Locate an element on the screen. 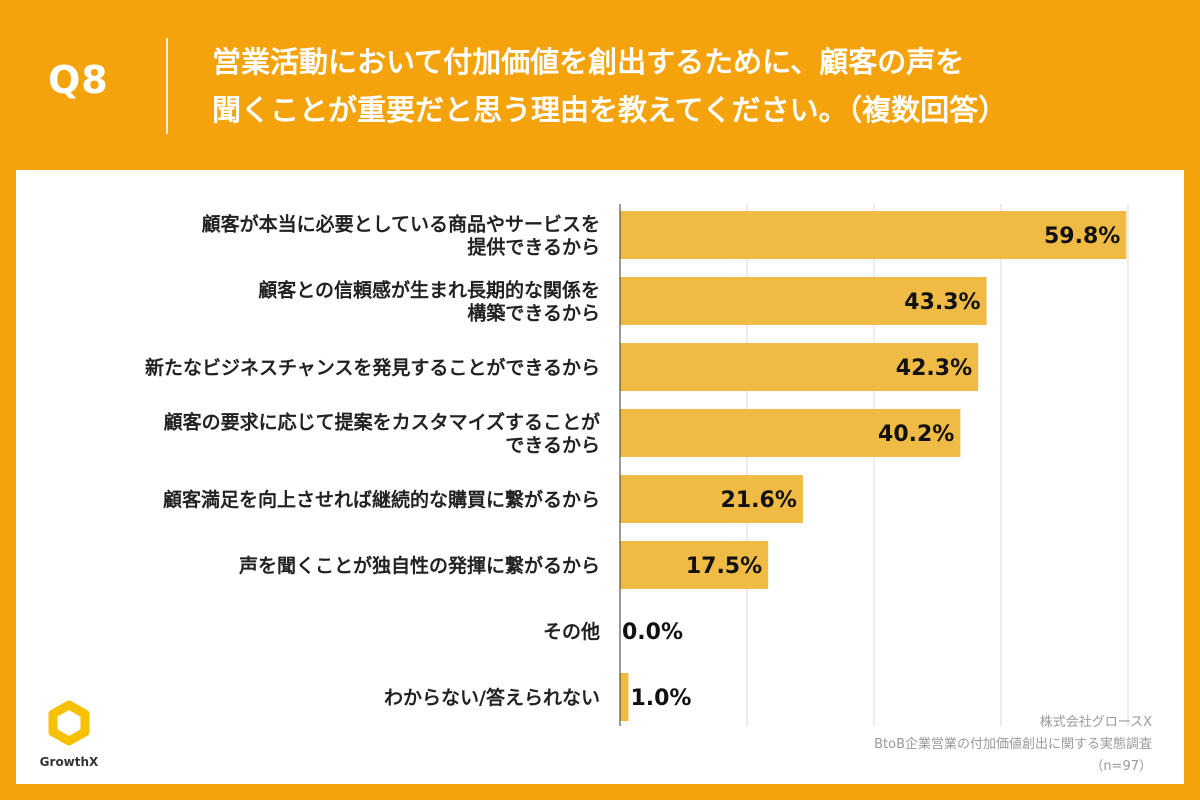  footer: 株式会社グロースX BtoB企業営業の付加価値創出に関する実態調査 （n=97） is located at coordinates (1013, 744).